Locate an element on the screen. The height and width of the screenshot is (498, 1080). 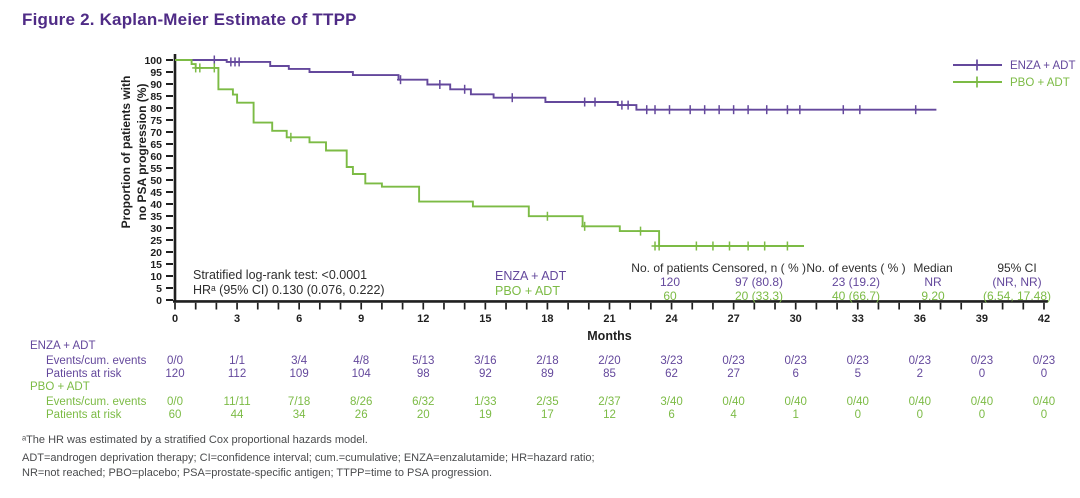
x-tick-label: 0 is located at coordinates (175, 319).